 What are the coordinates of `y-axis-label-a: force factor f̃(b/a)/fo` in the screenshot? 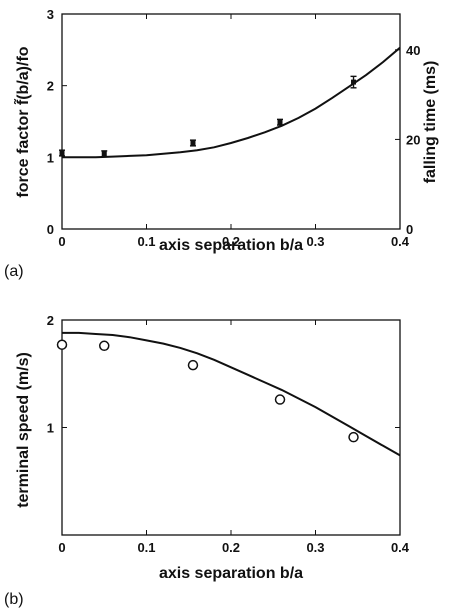 It's located at (22, 121).